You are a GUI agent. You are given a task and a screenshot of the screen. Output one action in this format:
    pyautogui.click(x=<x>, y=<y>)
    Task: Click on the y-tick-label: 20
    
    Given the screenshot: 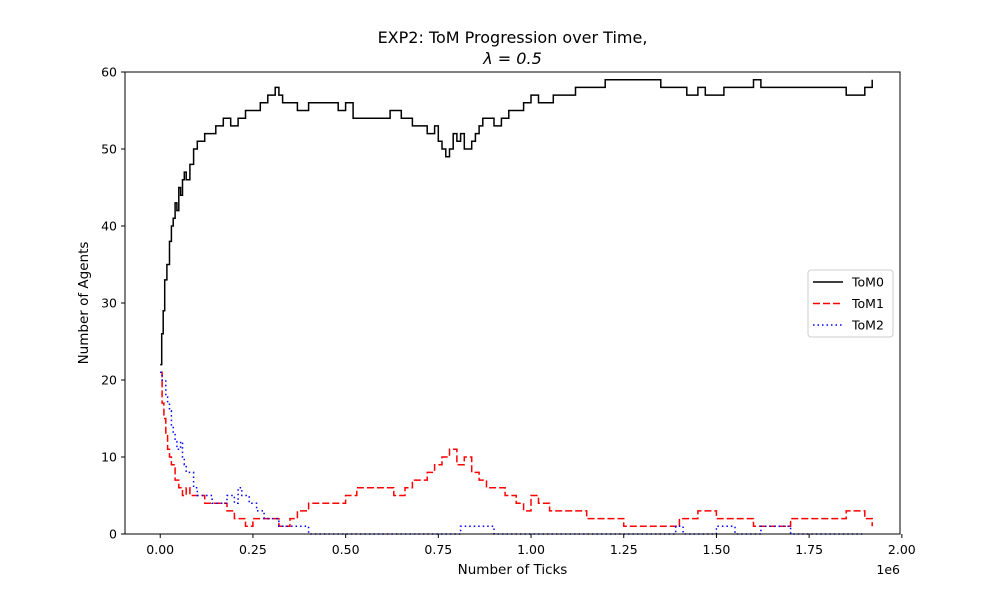 What is the action you would take?
    pyautogui.click(x=109, y=380)
    